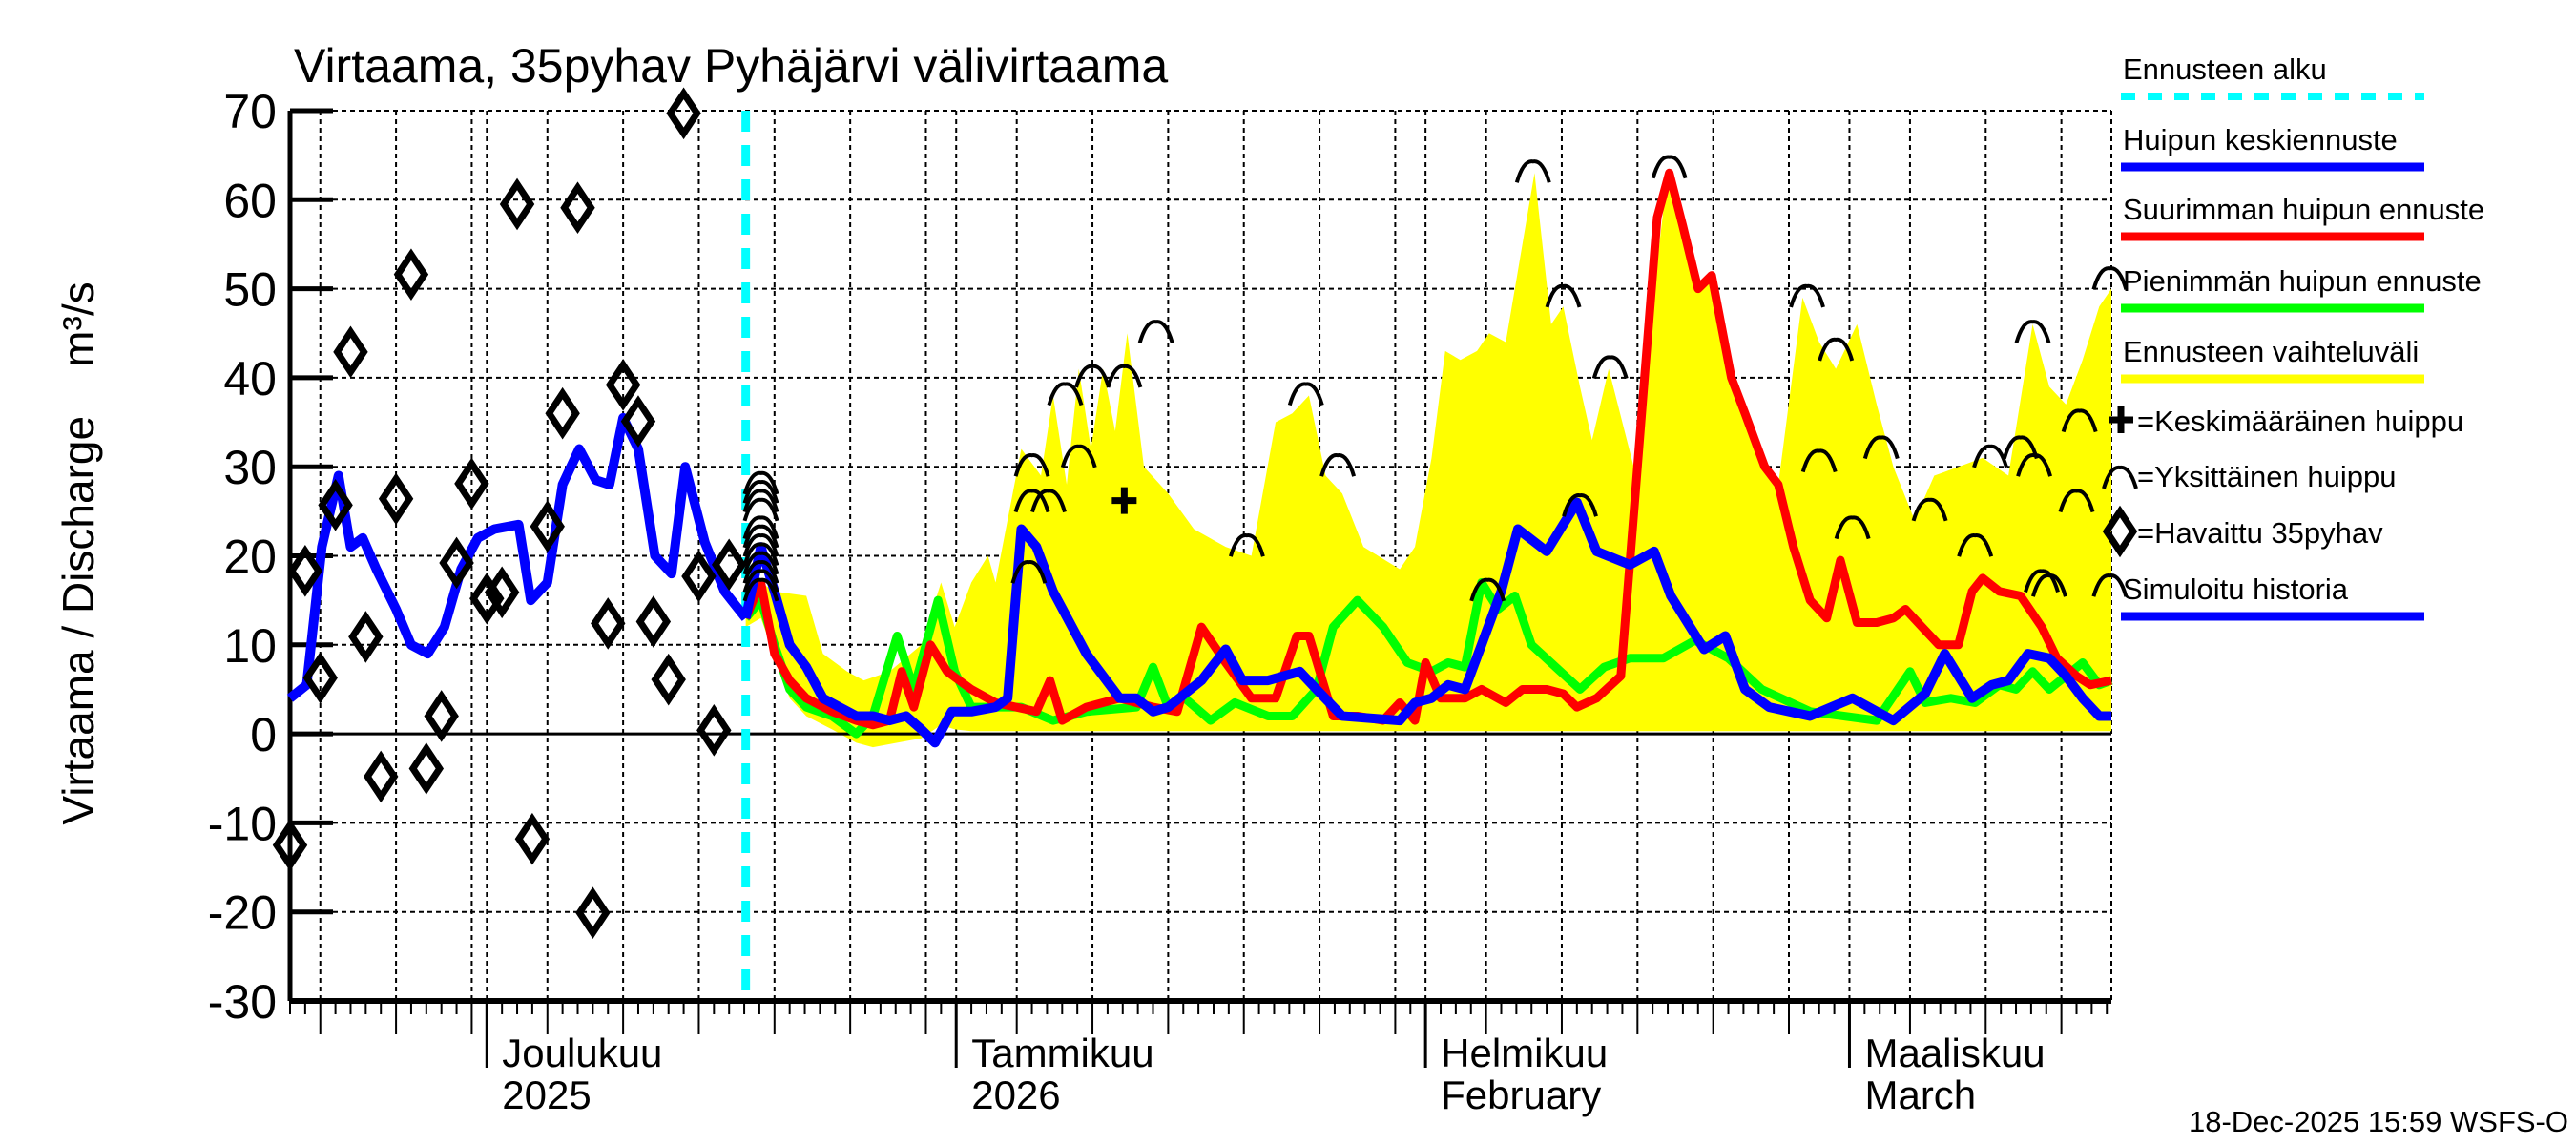  Describe the element at coordinates (2266, 476) in the screenshot. I see `legend-label-single_peak: =Yksittäinen huippu` at that location.